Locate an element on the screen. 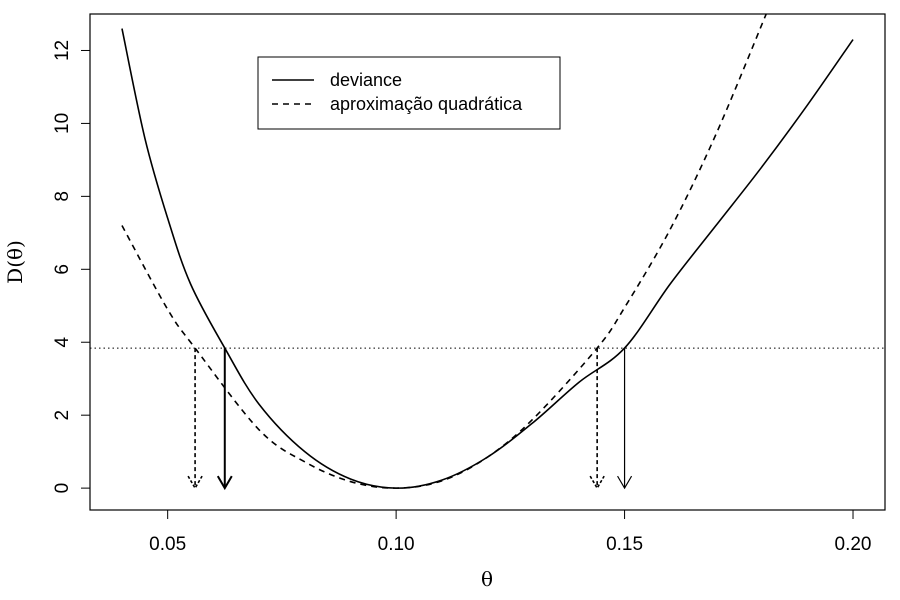 The width and height of the screenshot is (900, 600). y-tick-label: 4 is located at coordinates (62, 342).